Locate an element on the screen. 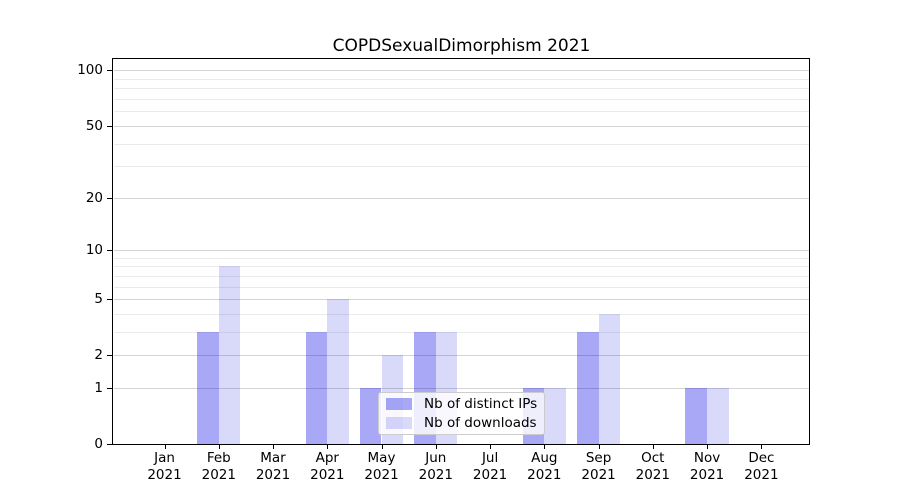 The height and width of the screenshot is (500, 900). legend-label-downloads: Nb of downloads is located at coordinates (480, 423).